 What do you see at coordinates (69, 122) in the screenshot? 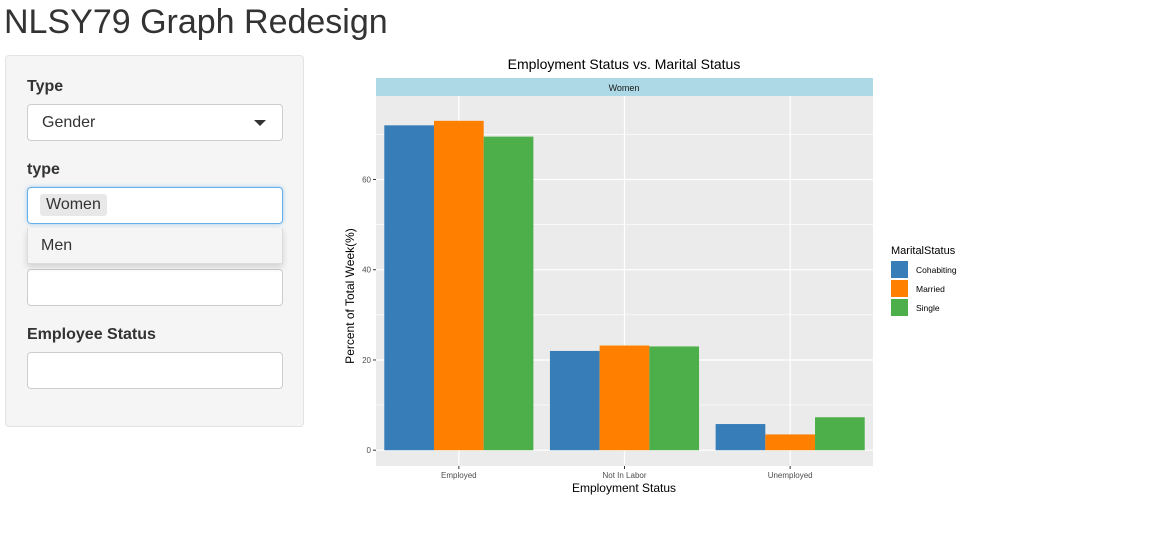
I see `type-select-value: Gender` at bounding box center [69, 122].